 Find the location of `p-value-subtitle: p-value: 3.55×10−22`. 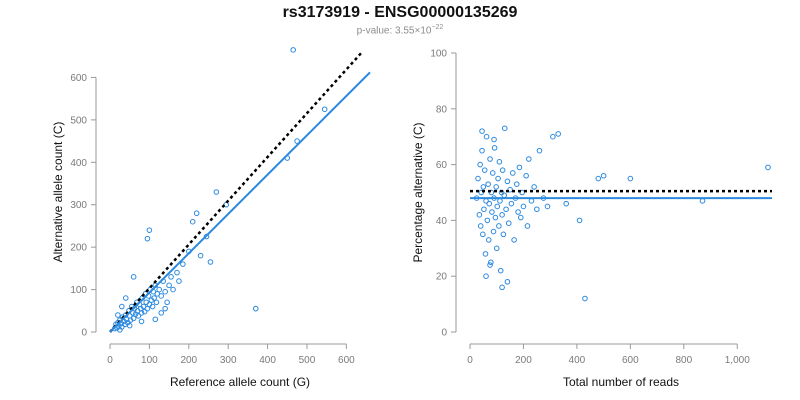

p-value-subtitle: p-value: 3.55×10−22 is located at coordinates (400, 30).